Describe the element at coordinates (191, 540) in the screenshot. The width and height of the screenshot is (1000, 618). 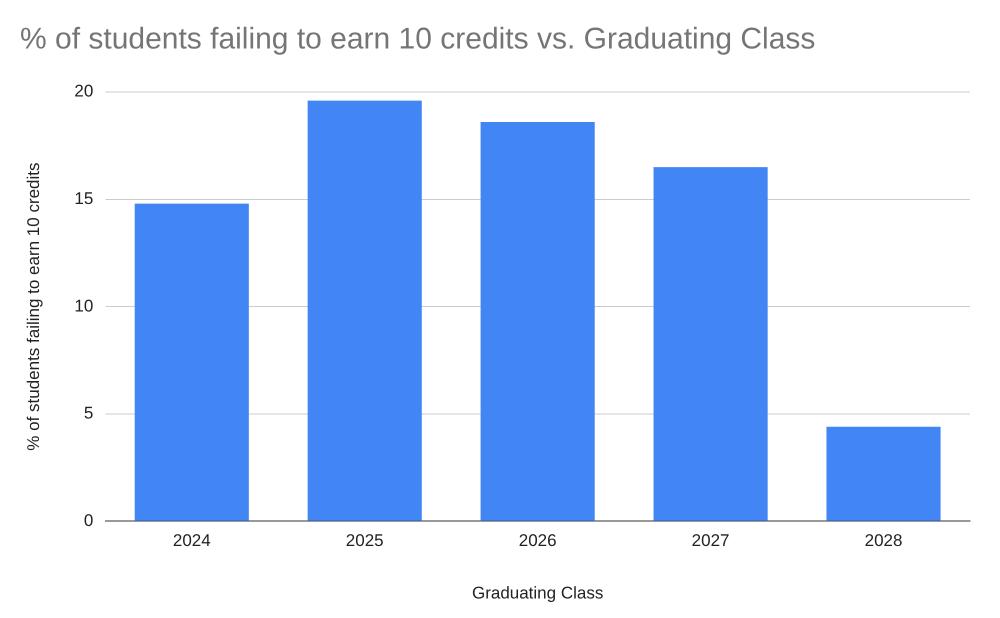
I see `x-tick-label: 2024` at that location.